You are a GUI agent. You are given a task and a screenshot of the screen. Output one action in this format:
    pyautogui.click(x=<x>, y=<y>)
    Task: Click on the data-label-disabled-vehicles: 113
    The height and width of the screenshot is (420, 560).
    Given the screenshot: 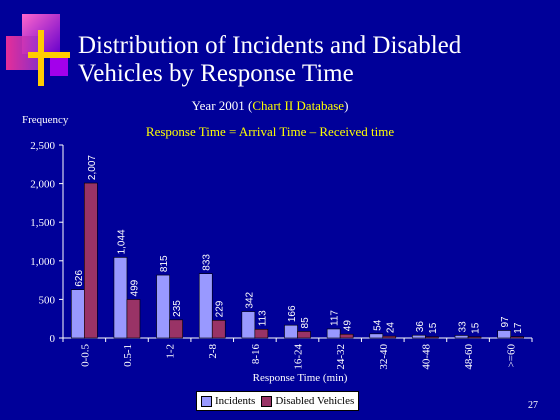 What is the action you would take?
    pyautogui.click(x=262, y=318)
    